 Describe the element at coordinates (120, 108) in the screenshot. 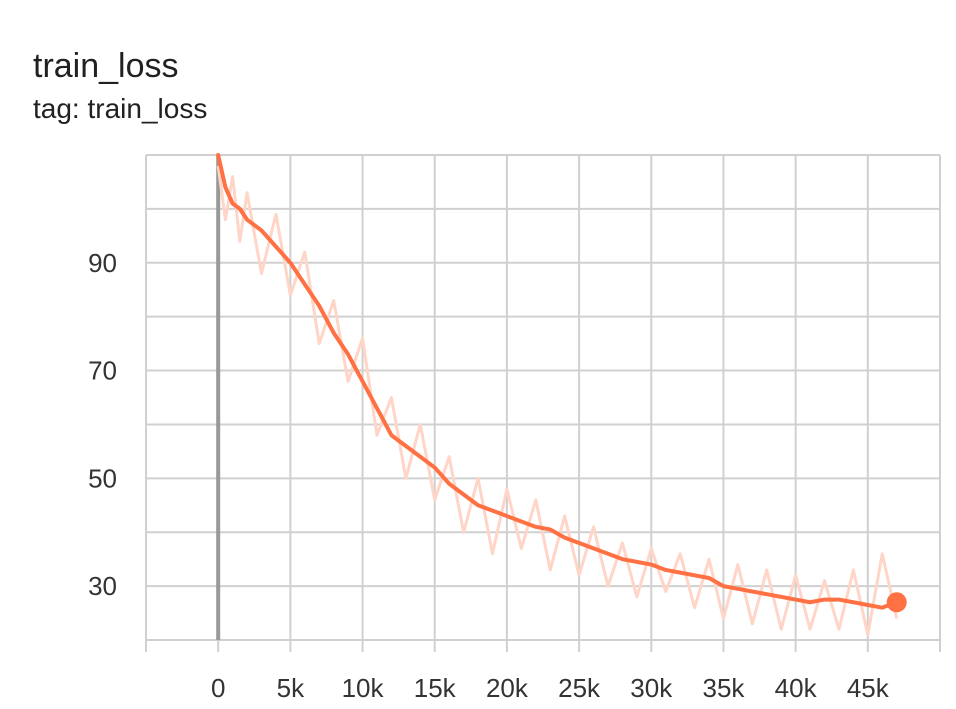

I see `chart-subtitle: tag: train_loss` at that location.